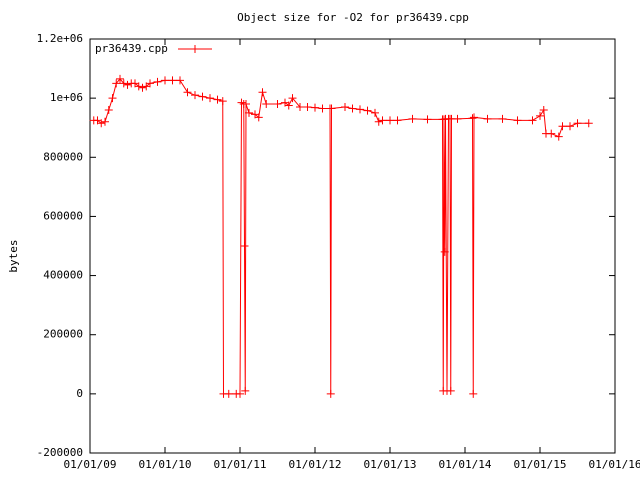 Image resolution: width=640 pixels, height=480 pixels. I want to click on x-tick-label: 01/01/10, so click(165, 464).